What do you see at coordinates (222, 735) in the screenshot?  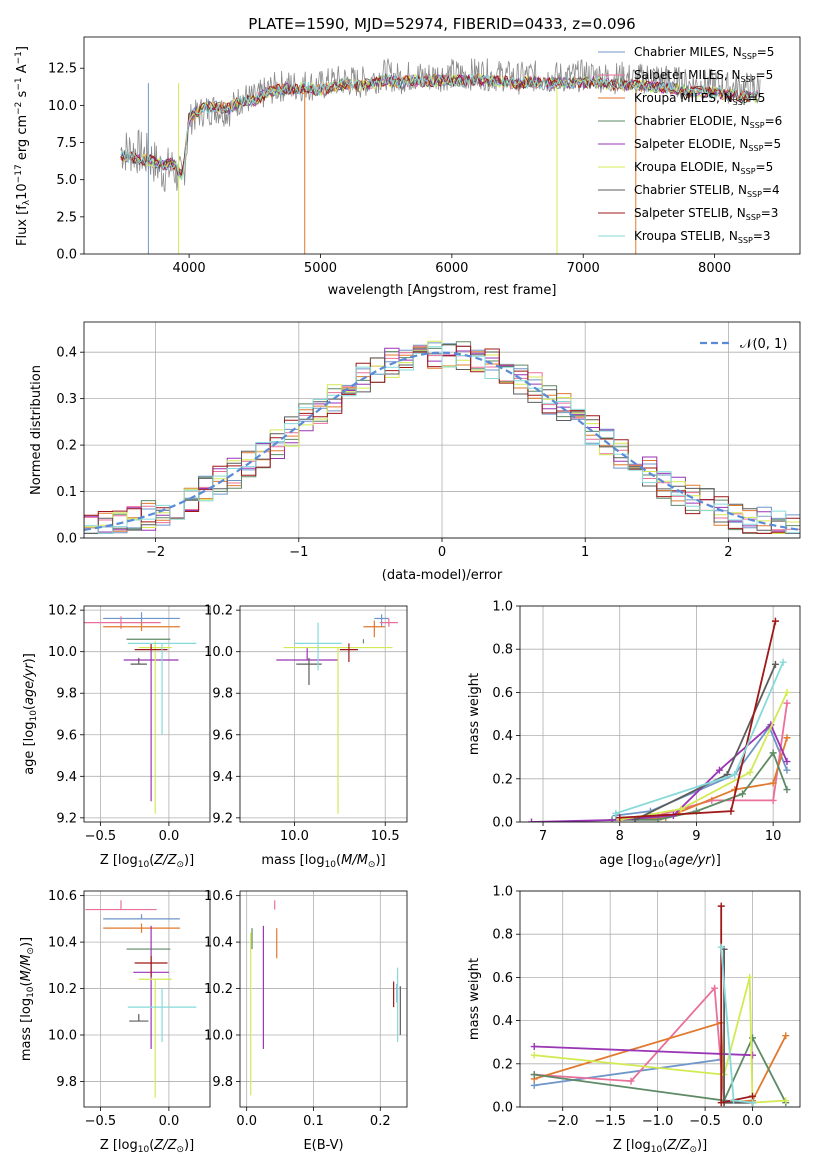 I see `y-tick-label: 9.6` at bounding box center [222, 735].